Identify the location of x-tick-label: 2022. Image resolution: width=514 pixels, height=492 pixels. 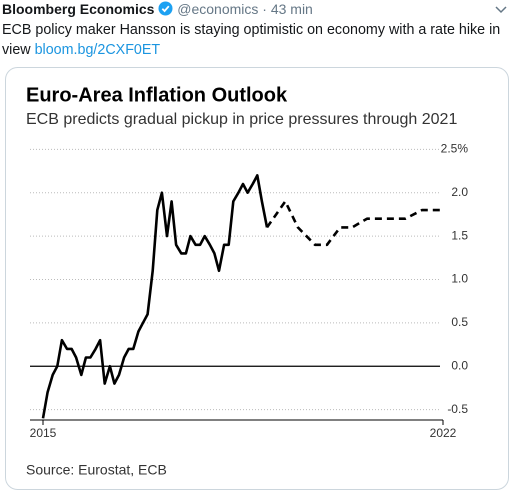
(443, 433).